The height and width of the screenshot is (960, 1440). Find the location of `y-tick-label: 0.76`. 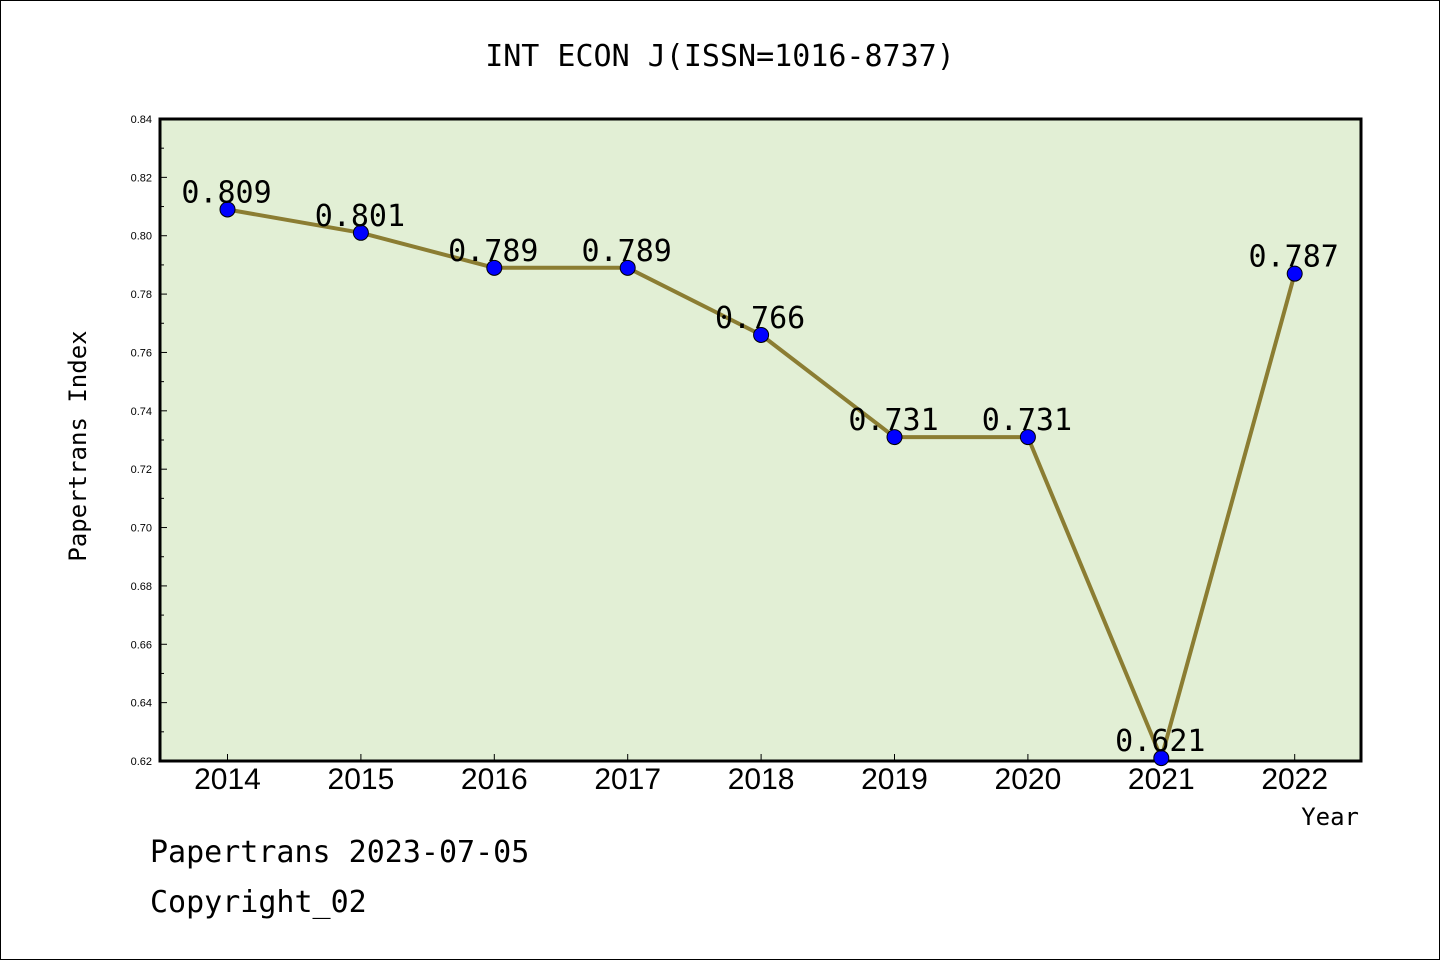

y-tick-label: 0.76 is located at coordinates (141, 353).